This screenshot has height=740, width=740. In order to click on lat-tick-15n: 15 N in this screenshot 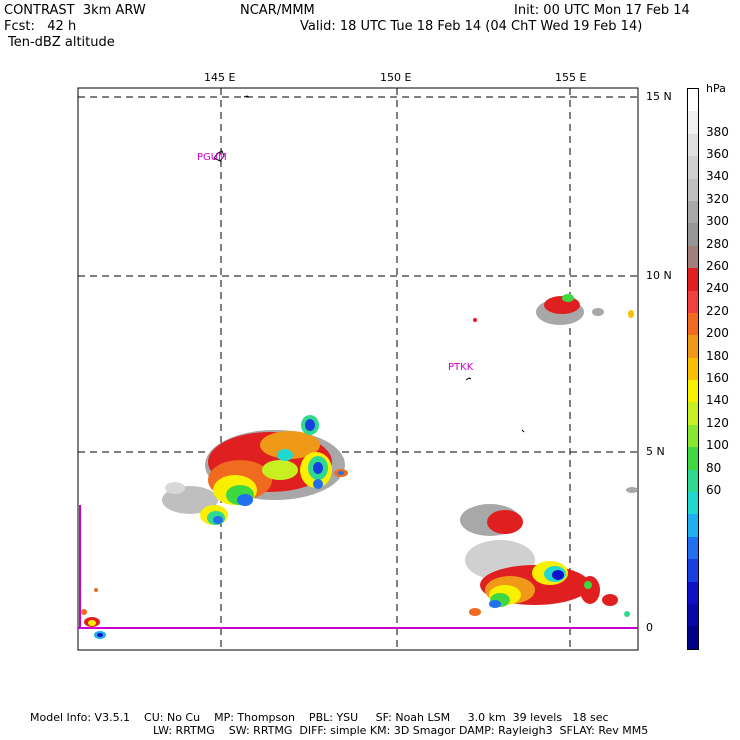, I will do `click(659, 96)`.